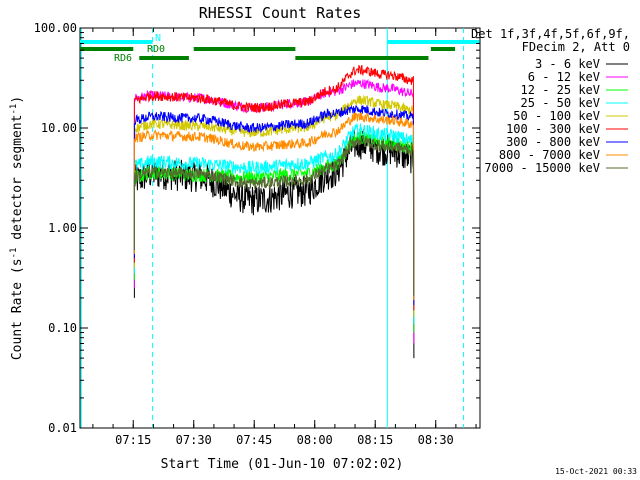 This screenshot has width=640, height=480. I want to click on y-axis-label-mid: detector segment, so click(17, 181).